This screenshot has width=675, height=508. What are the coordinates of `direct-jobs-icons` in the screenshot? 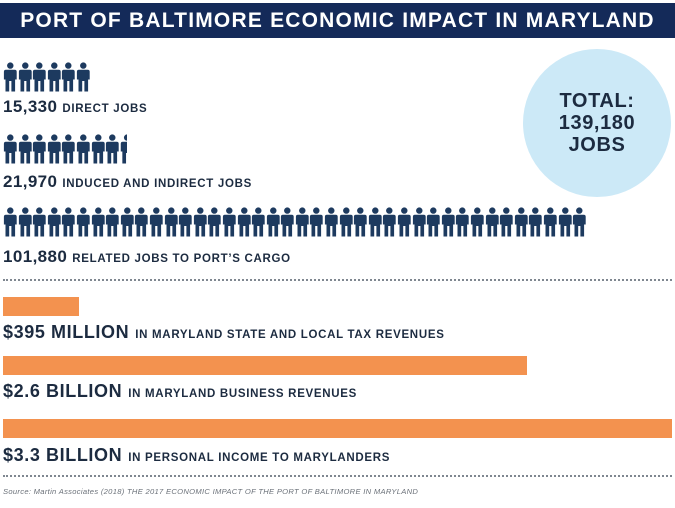 It's located at (47, 77).